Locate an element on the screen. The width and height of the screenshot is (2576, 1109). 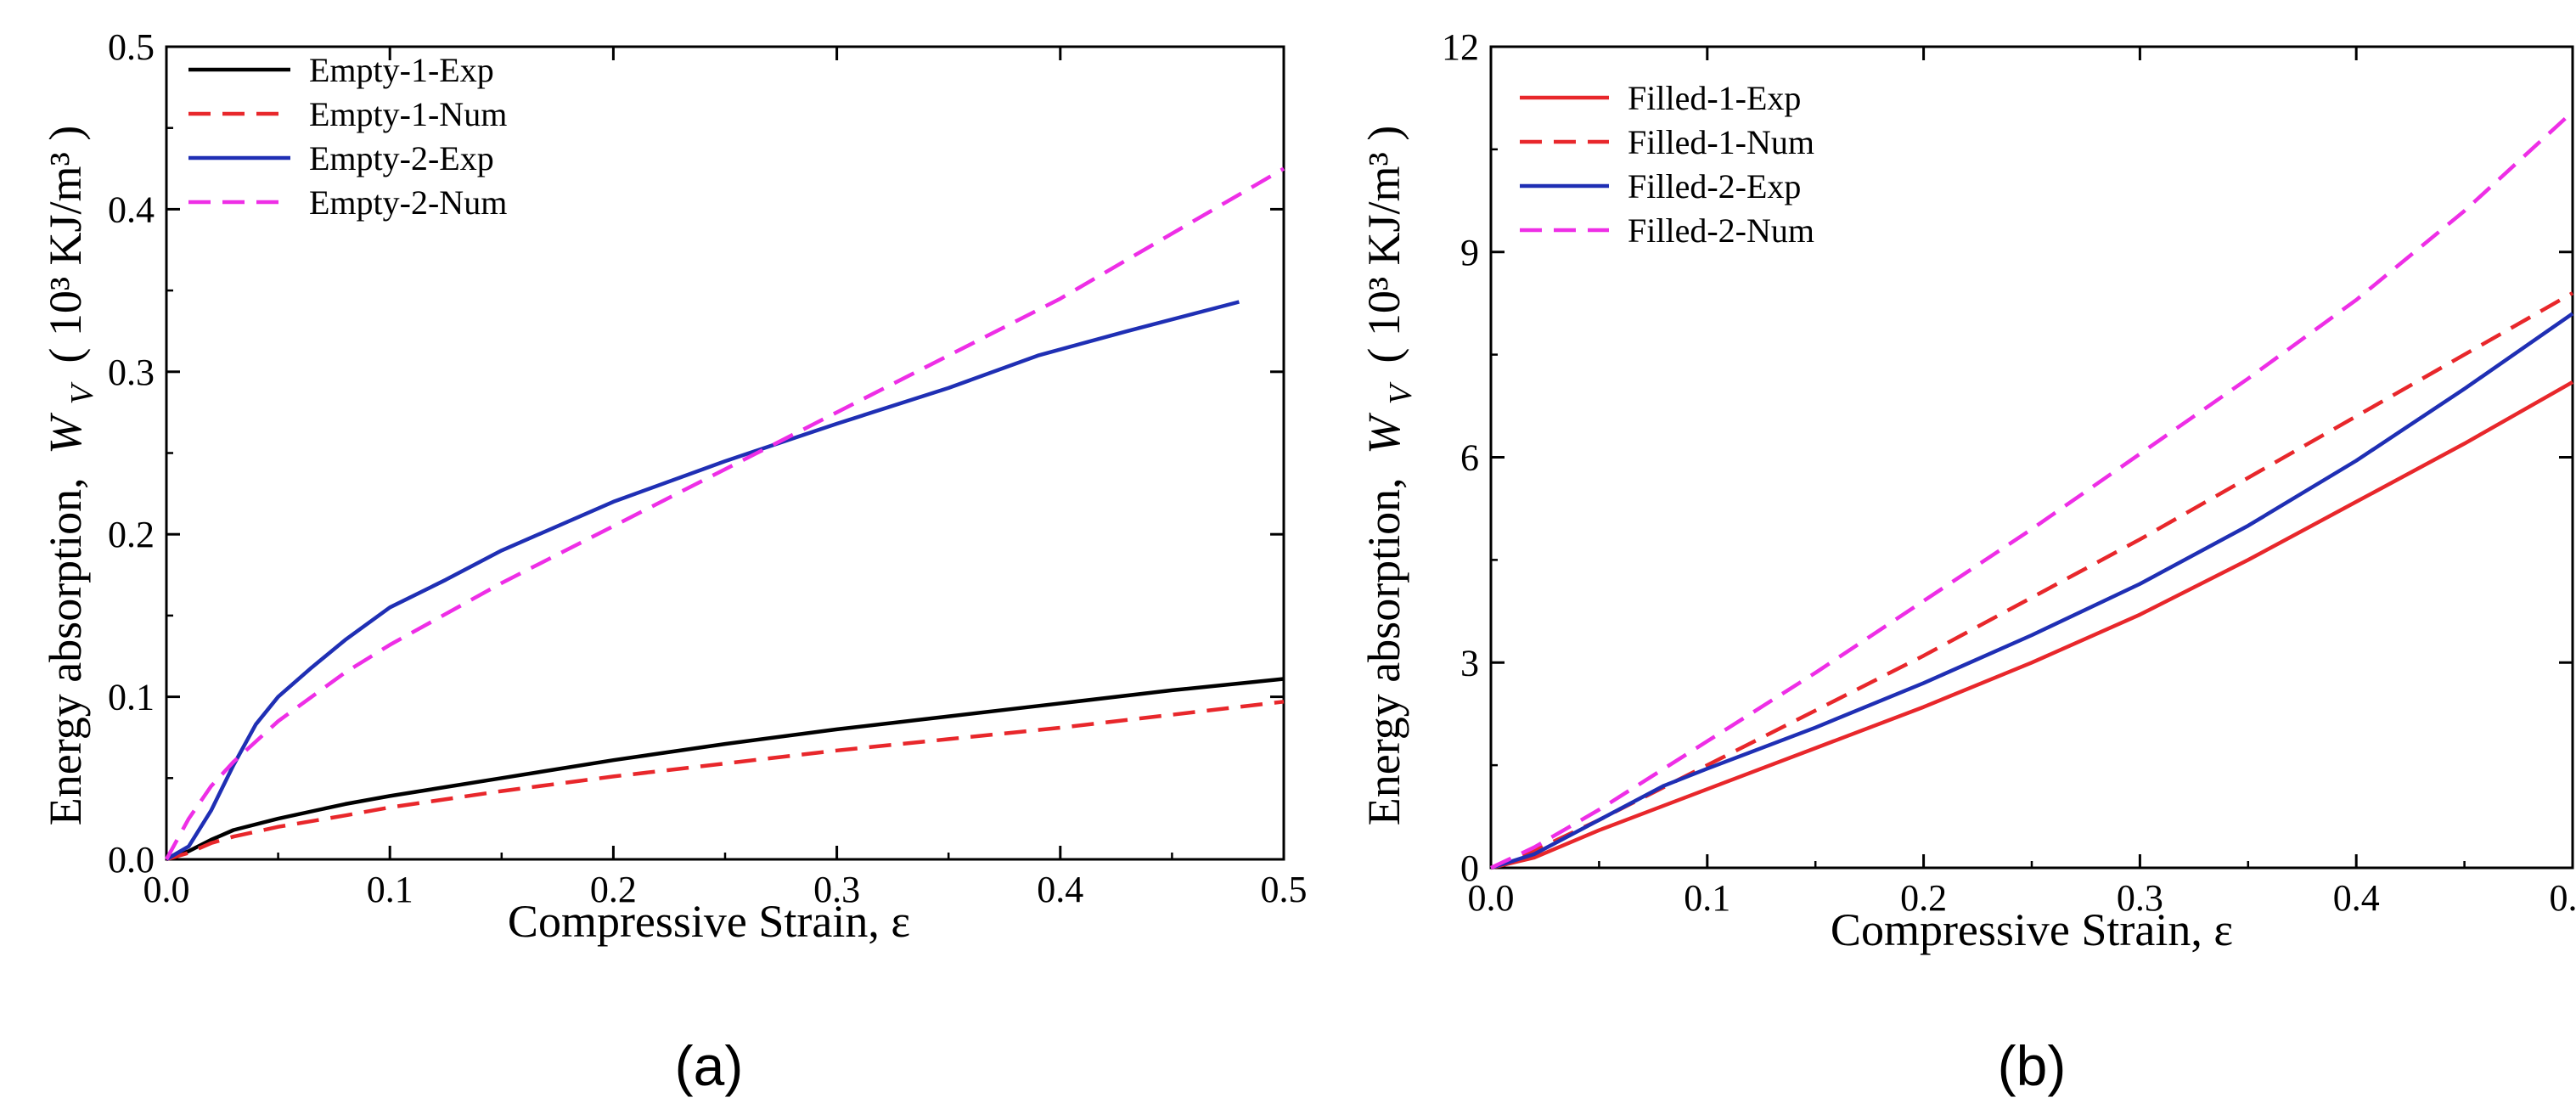
legend-label-filled-2-exp: Filled-2-Exp is located at coordinates (1714, 186).